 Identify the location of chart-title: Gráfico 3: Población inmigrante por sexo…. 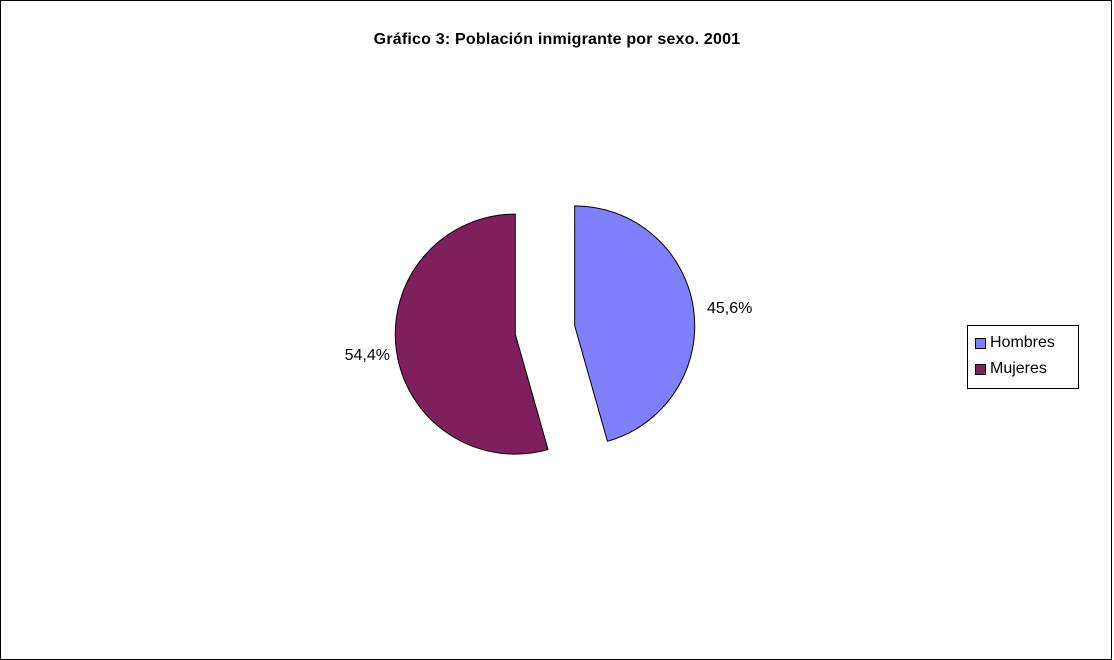
(557, 39).